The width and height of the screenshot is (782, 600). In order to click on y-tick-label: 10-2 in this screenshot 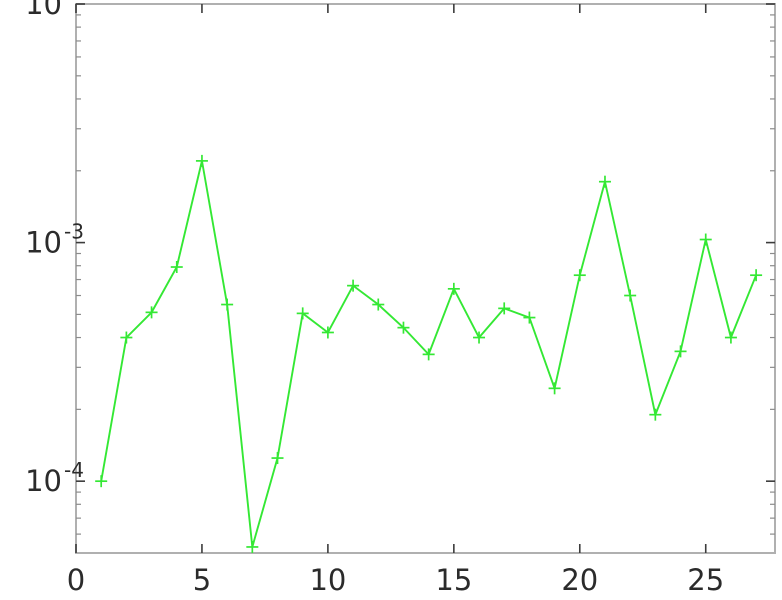, I will do `click(54, 10)`.